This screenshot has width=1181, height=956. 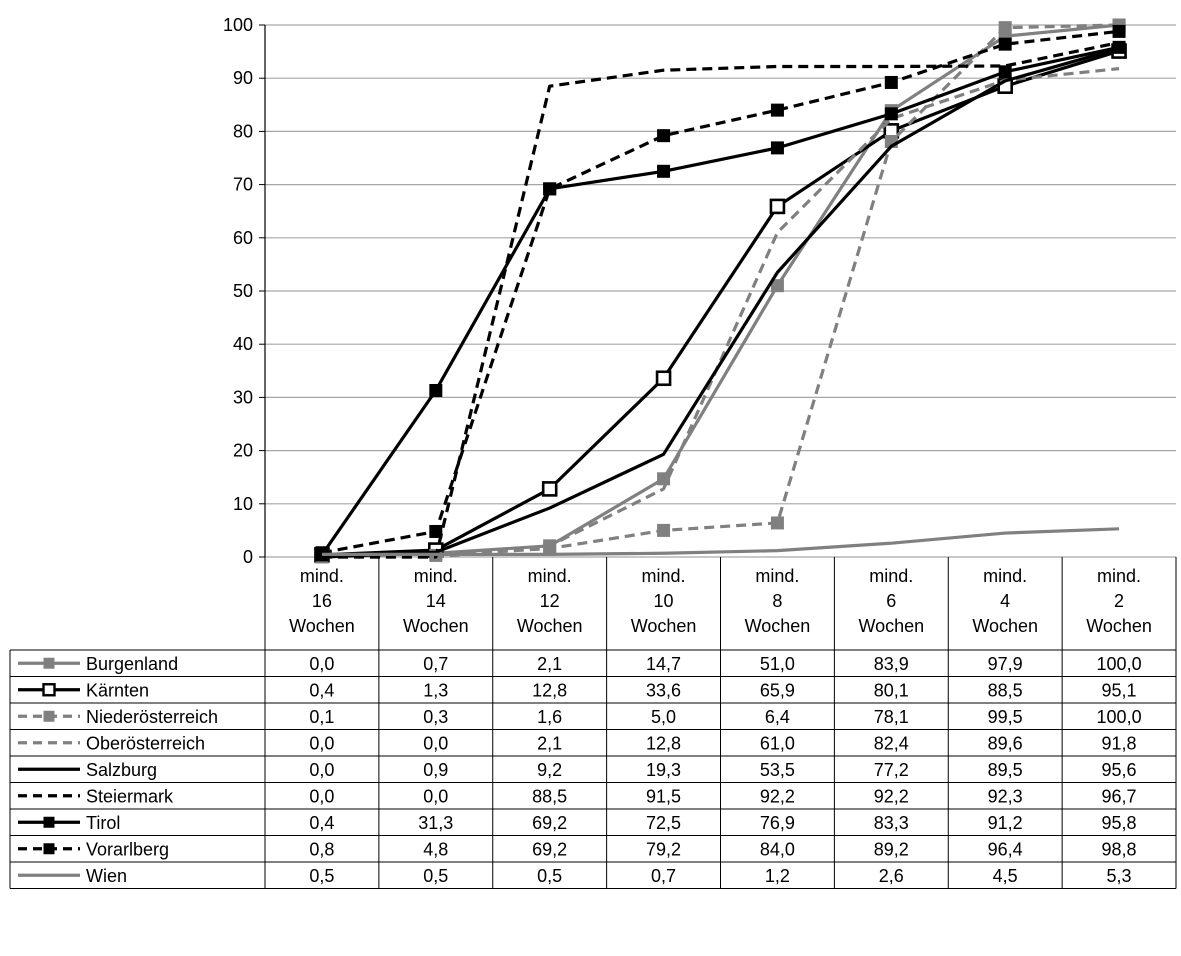 I want to click on y-tick-label: 70, so click(x=243, y=185).